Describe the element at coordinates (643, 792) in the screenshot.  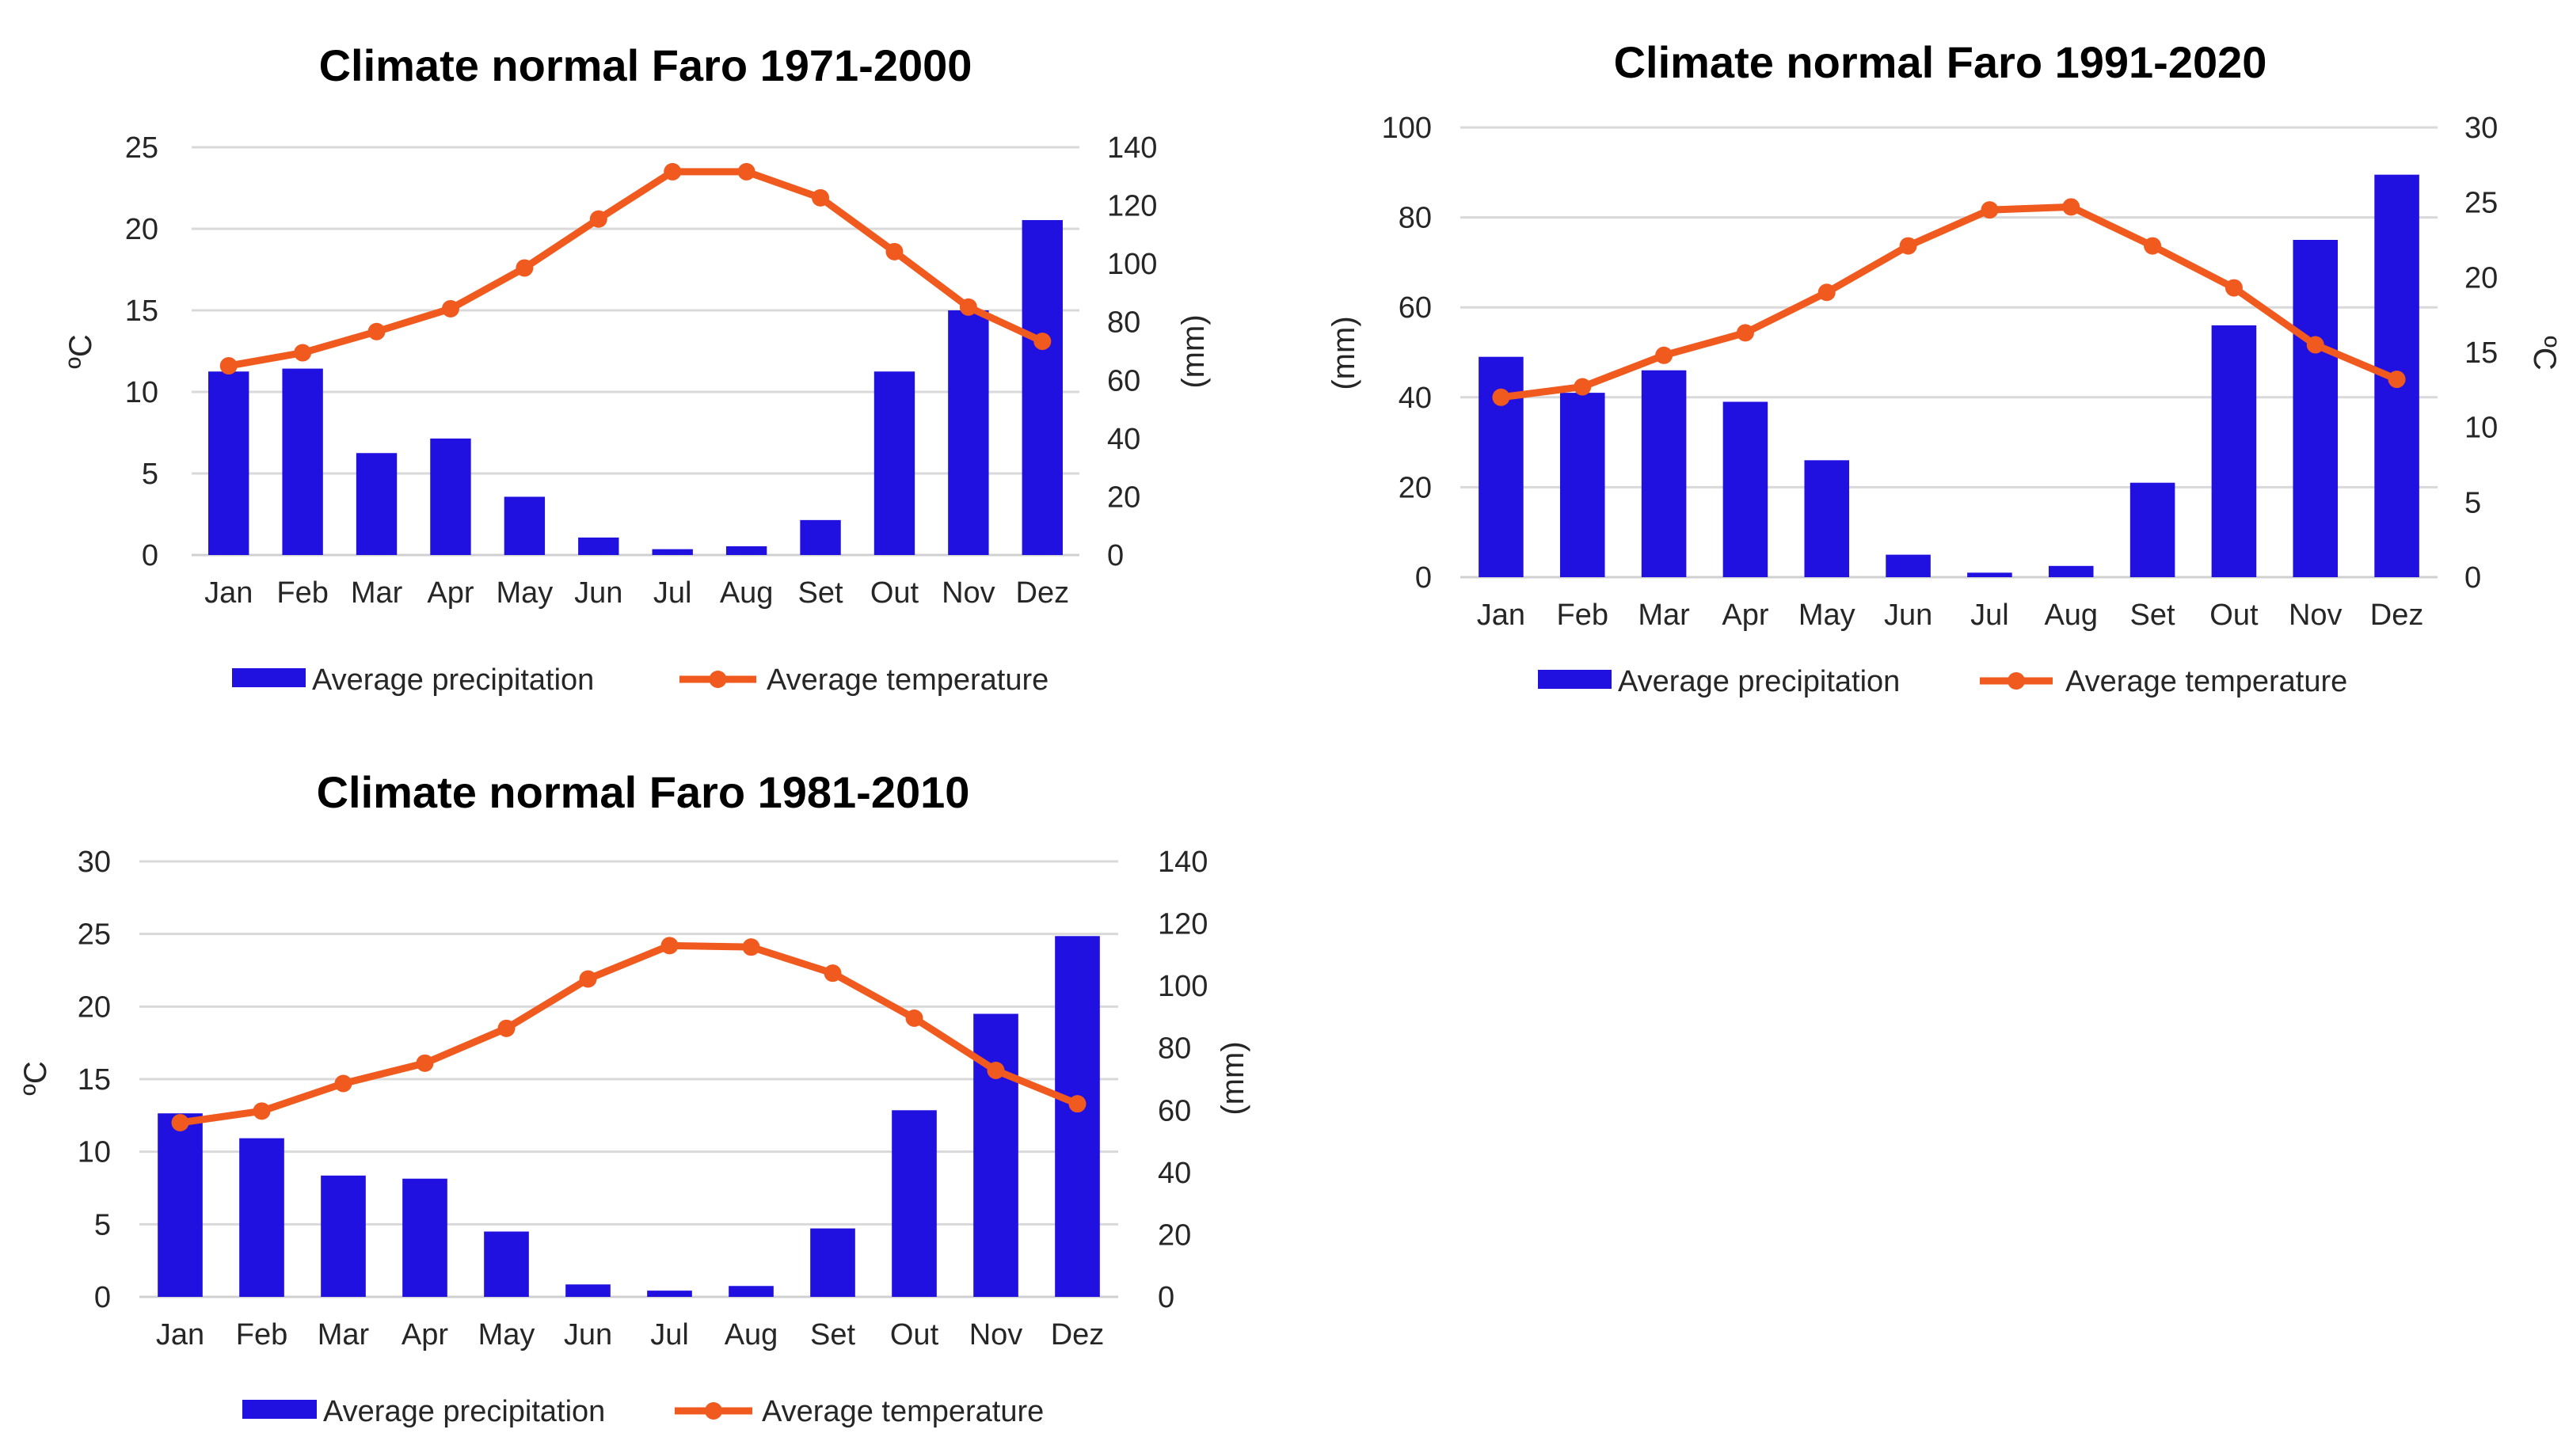
I see `chart-title: Climate normal Faro 1981-2010` at that location.